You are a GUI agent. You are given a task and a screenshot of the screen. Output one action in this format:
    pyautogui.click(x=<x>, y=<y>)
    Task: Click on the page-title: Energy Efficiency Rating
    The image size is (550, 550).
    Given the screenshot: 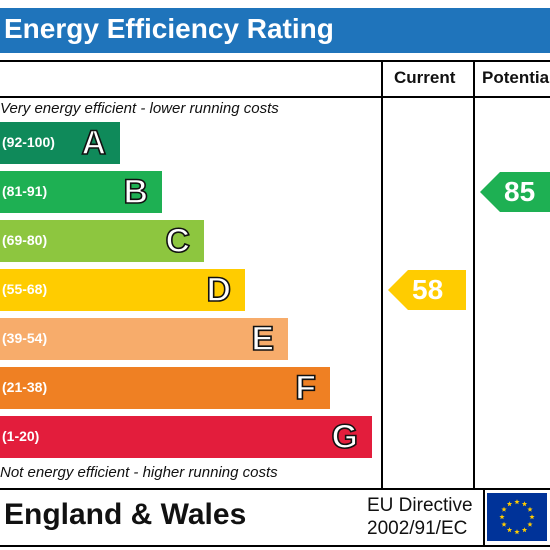 What is the action you would take?
    pyautogui.click(x=169, y=28)
    